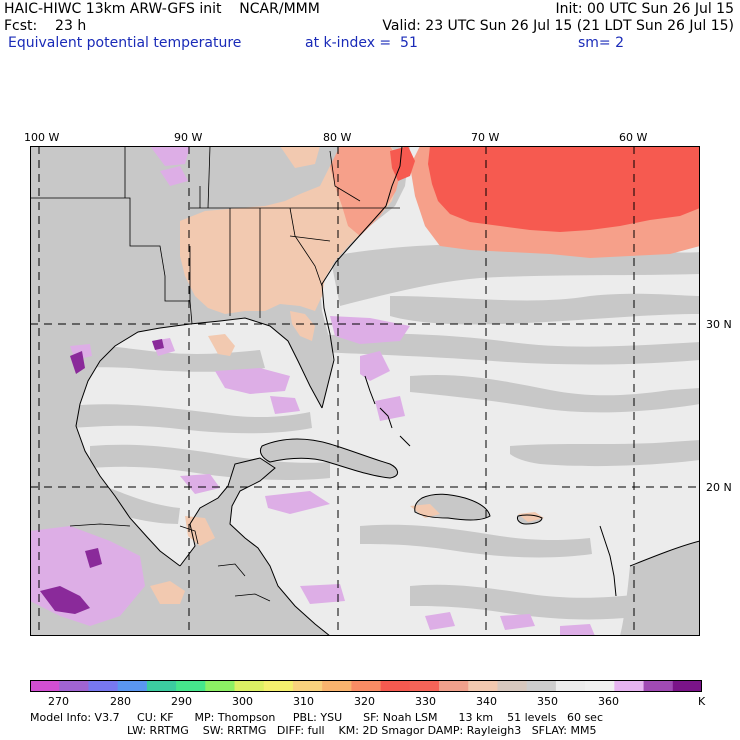 This screenshot has width=740, height=740. I want to click on colorbar, so click(366, 686).